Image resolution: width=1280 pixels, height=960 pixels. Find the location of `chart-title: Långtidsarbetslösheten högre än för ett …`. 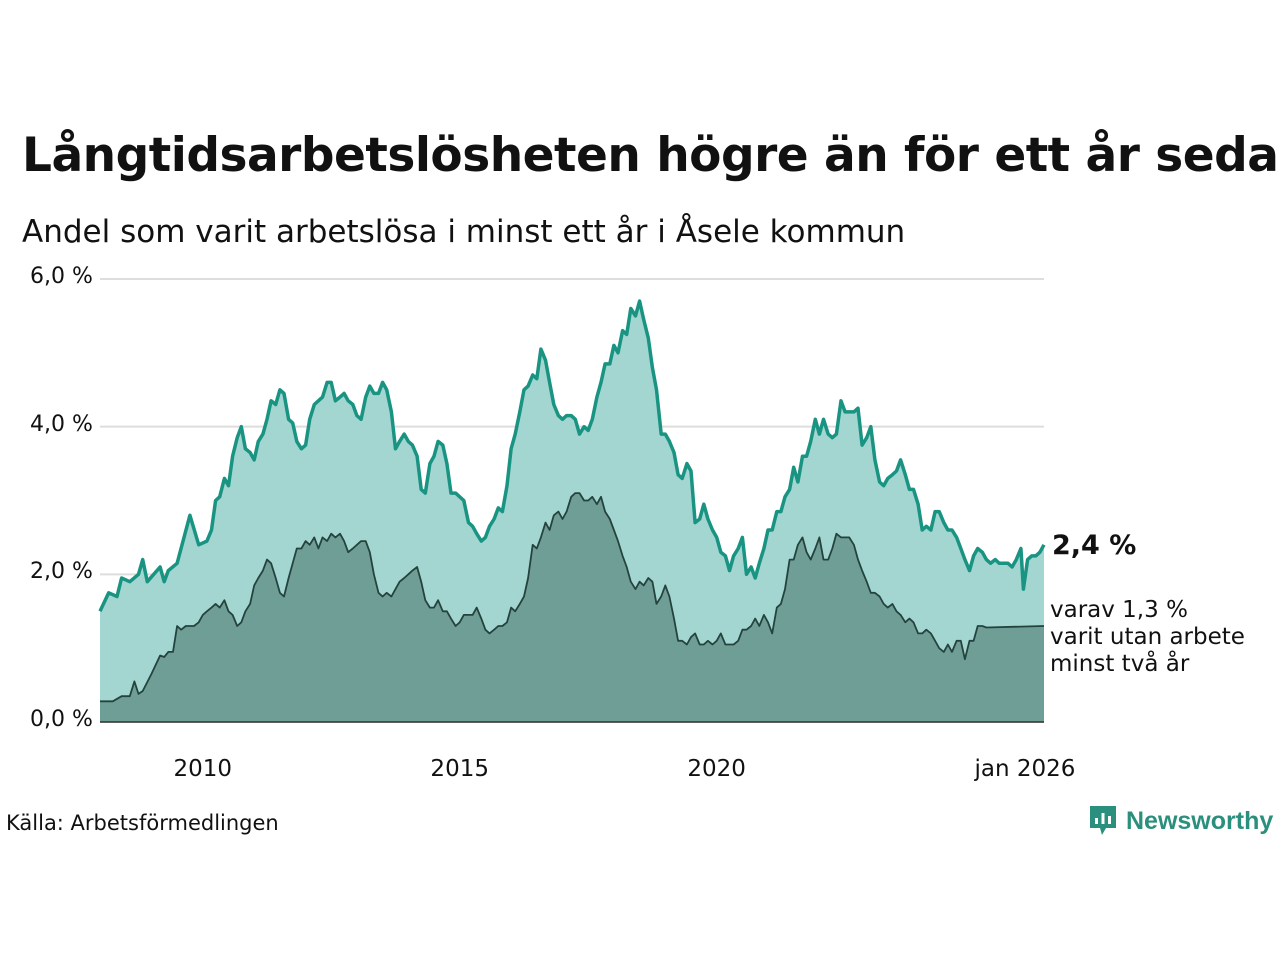

chart-title: Långtidsarbetslösheten högre än för ett … is located at coordinates (651, 155).